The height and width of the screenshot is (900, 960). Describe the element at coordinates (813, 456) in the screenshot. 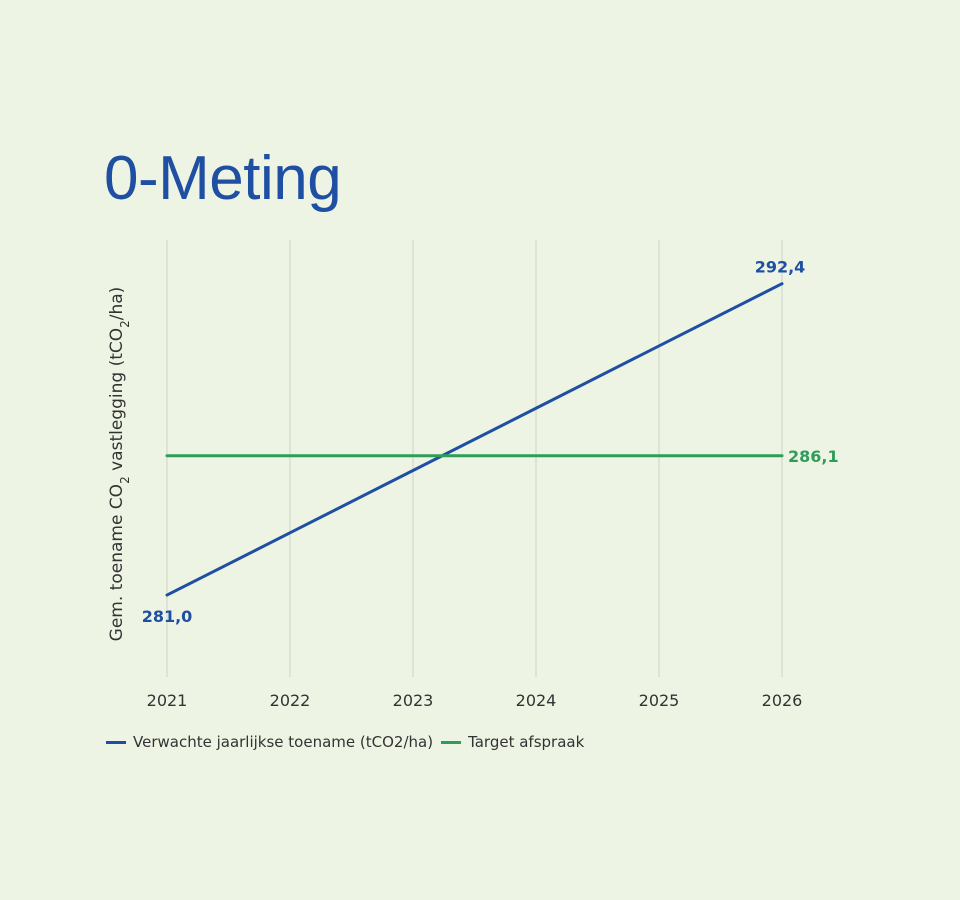

I see `data-label-1-5: 286,1` at that location.